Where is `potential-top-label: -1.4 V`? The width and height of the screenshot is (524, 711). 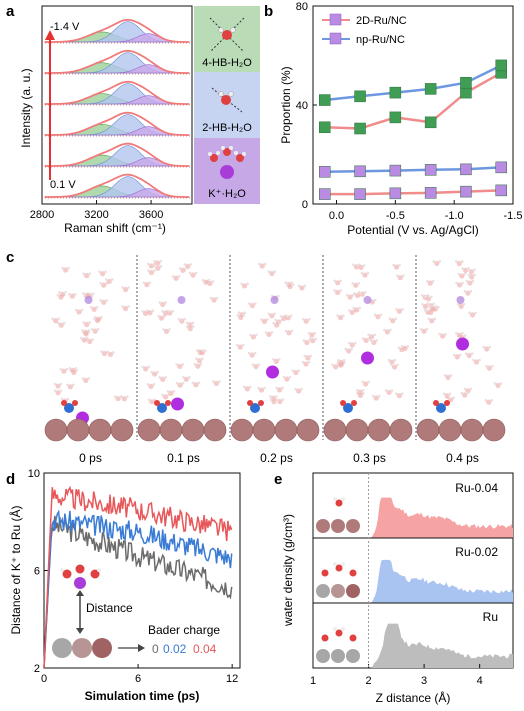
potential-top-label: -1.4 V is located at coordinates (65, 27).